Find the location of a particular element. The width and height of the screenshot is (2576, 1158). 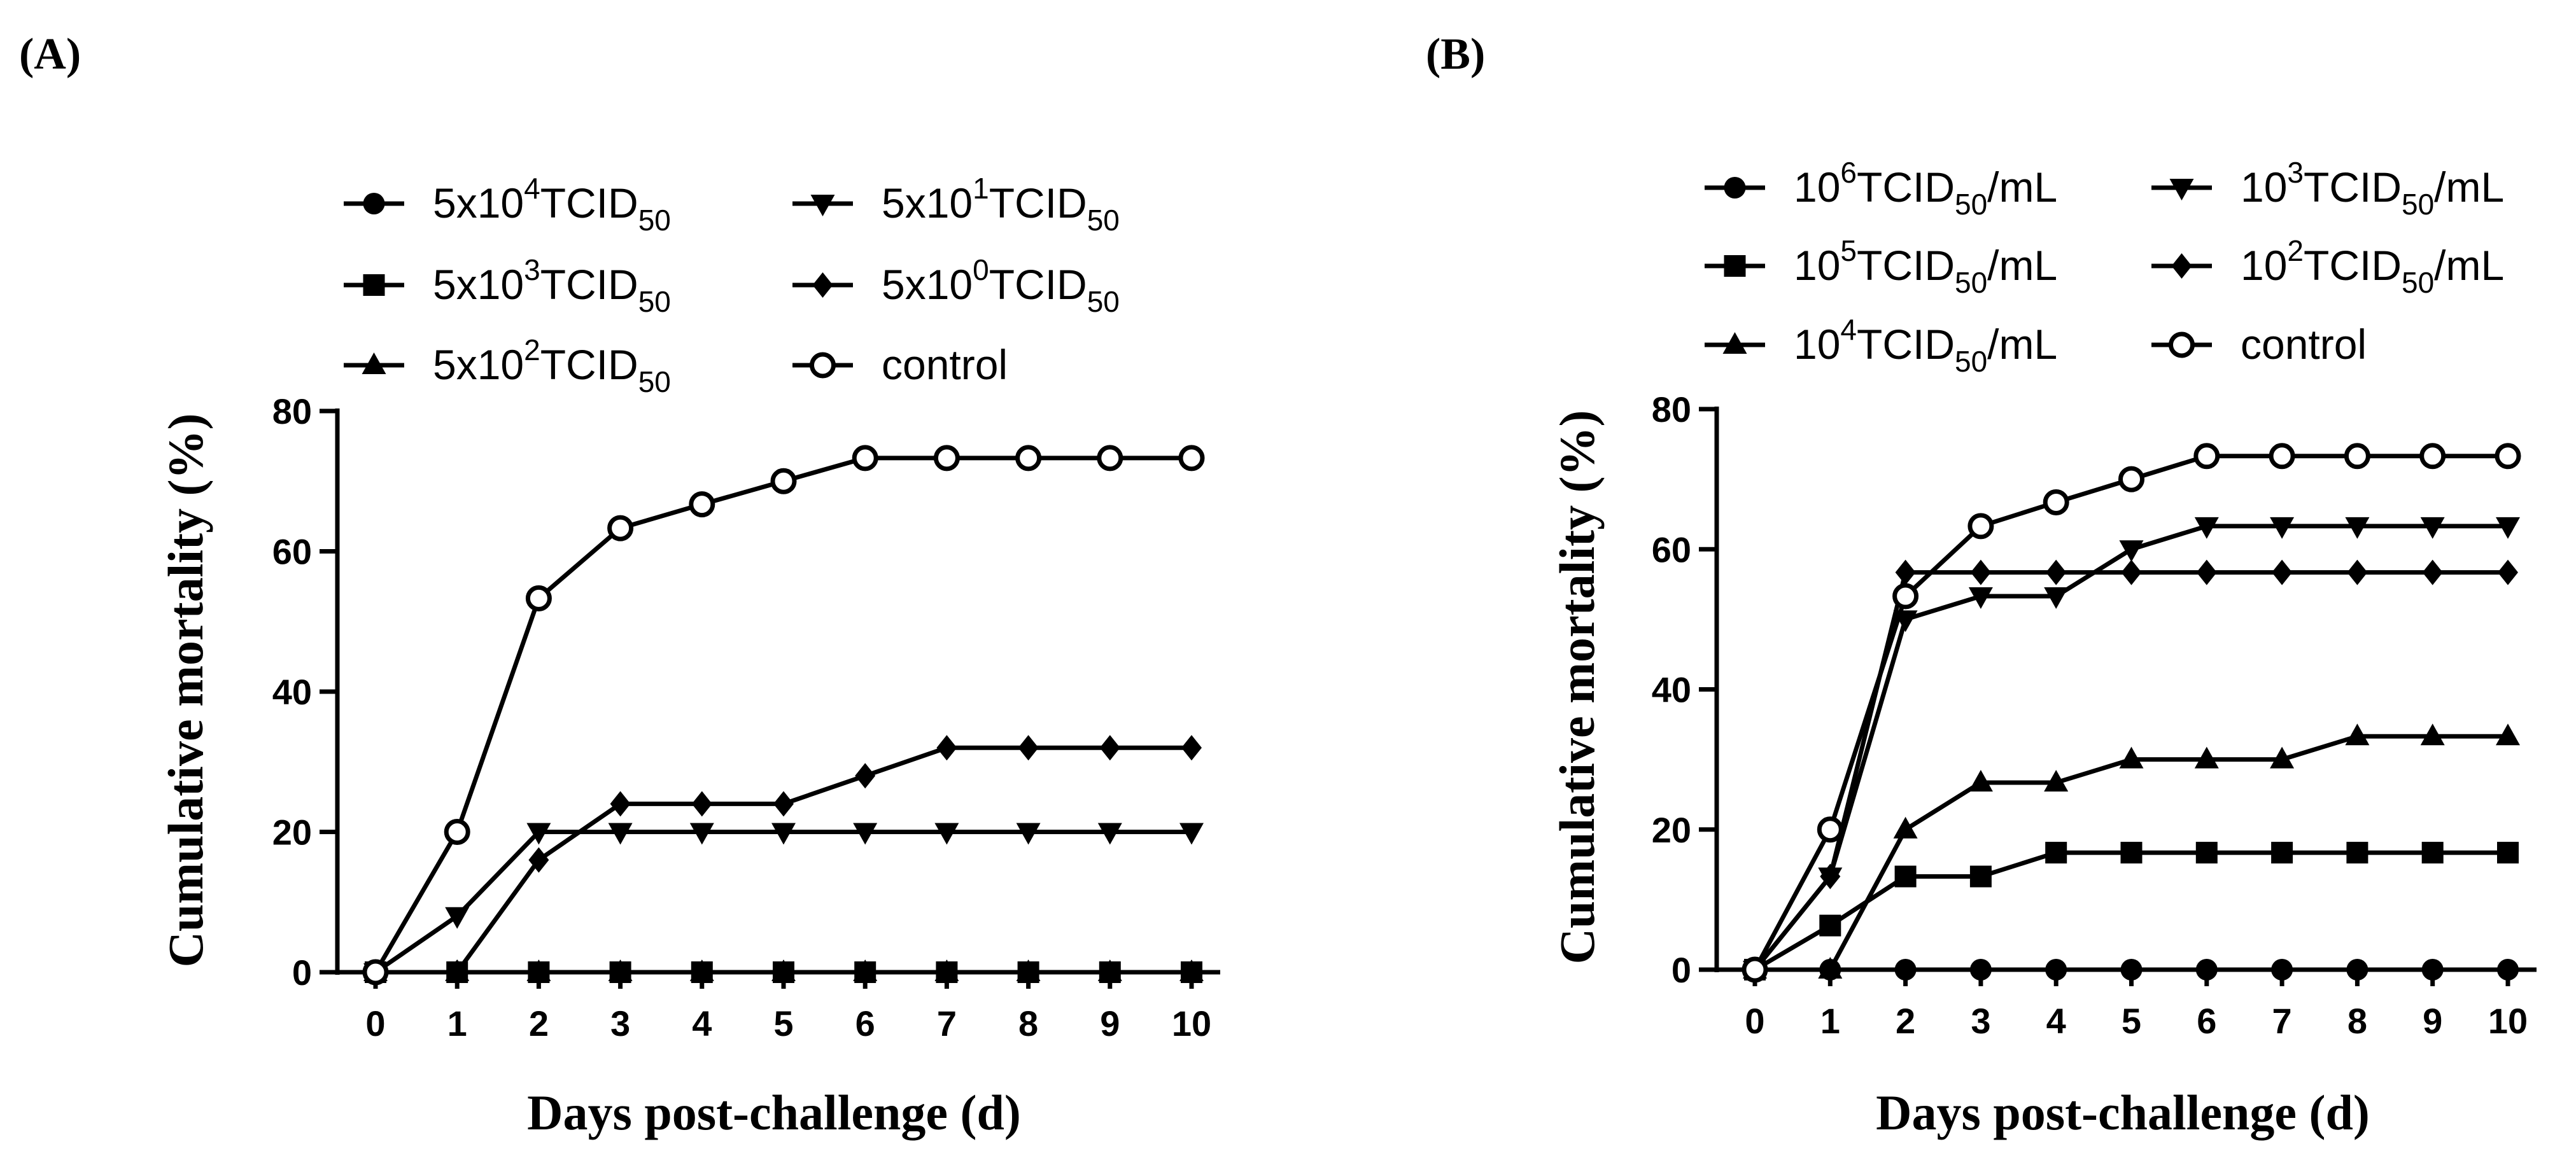

panel-a-legend-entry: 5x100TCID50 is located at coordinates (956, 285).